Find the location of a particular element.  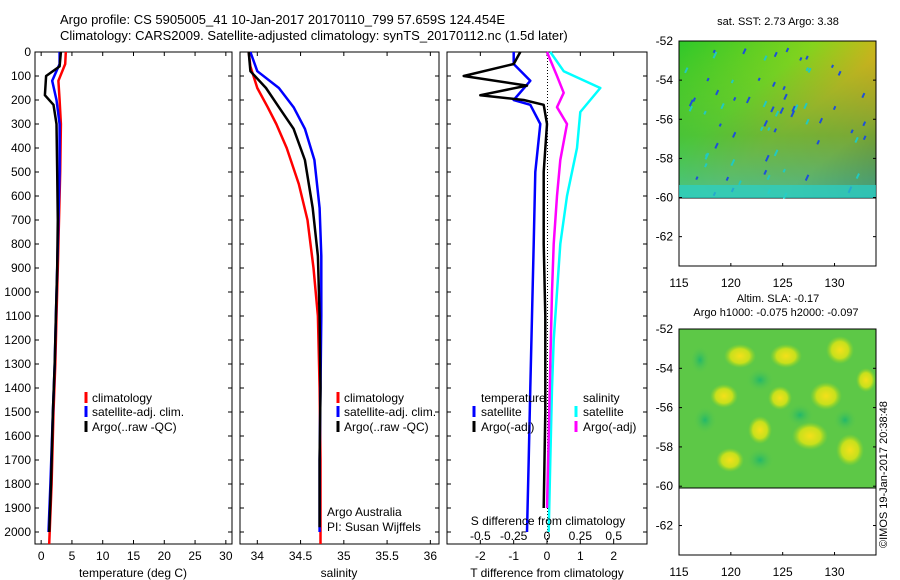

x-tick-label: 35 is located at coordinates (344, 556).